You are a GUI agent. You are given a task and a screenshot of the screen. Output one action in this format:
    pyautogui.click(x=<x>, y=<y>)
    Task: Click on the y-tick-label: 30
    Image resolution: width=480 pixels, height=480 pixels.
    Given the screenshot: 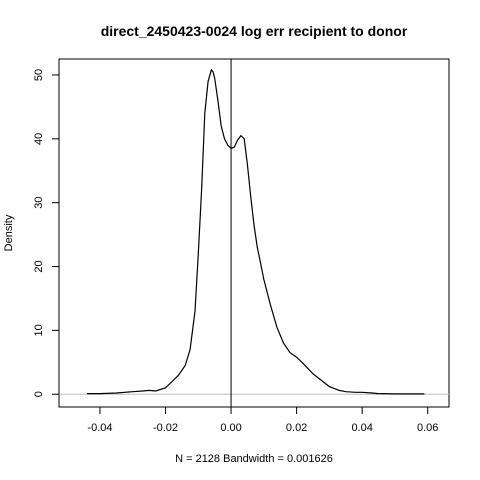 What is the action you would take?
    pyautogui.click(x=39, y=203)
    